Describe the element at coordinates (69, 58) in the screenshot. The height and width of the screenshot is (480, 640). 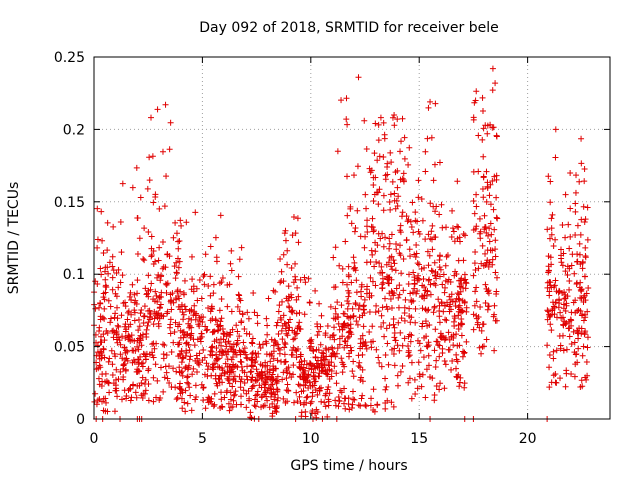
I see `y-tick-label: 0.25` at that location.